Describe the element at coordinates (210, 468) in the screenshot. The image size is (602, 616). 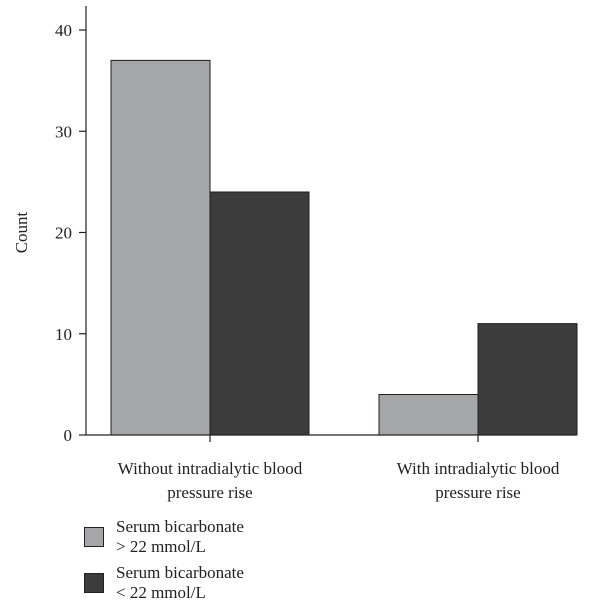
I see `x-category-label-0-line-0: Without intradialytic blood` at that location.